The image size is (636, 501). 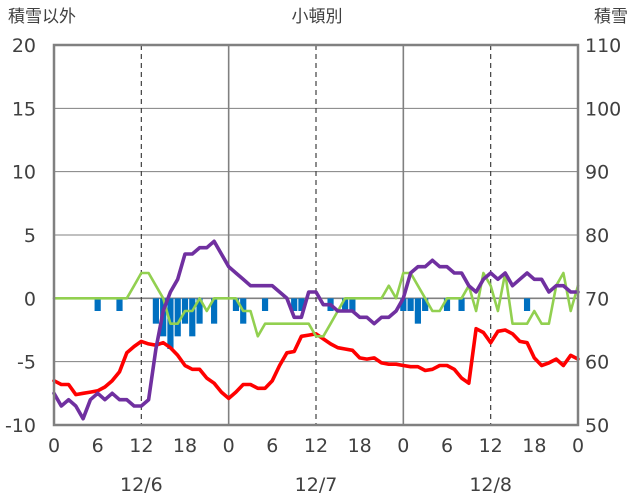 What do you see at coordinates (597, 173) in the screenshot?
I see `right-y-tick-label: 90` at bounding box center [597, 173].